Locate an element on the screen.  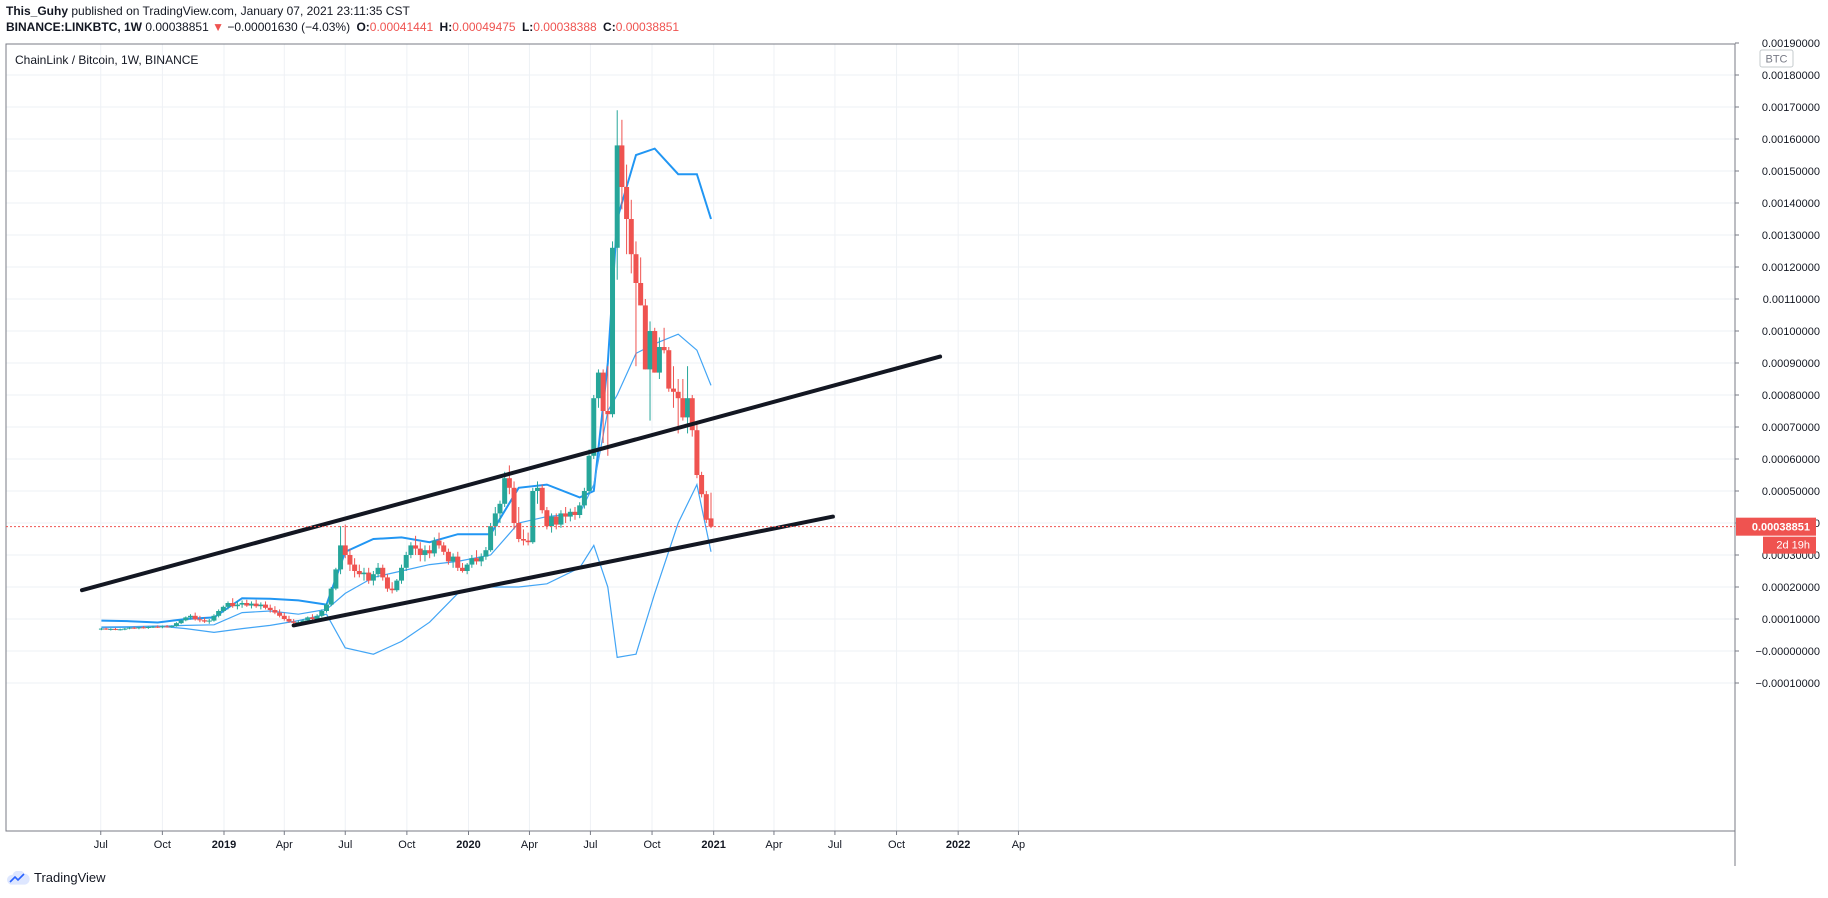
band-middle is located at coordinates (406, 481).